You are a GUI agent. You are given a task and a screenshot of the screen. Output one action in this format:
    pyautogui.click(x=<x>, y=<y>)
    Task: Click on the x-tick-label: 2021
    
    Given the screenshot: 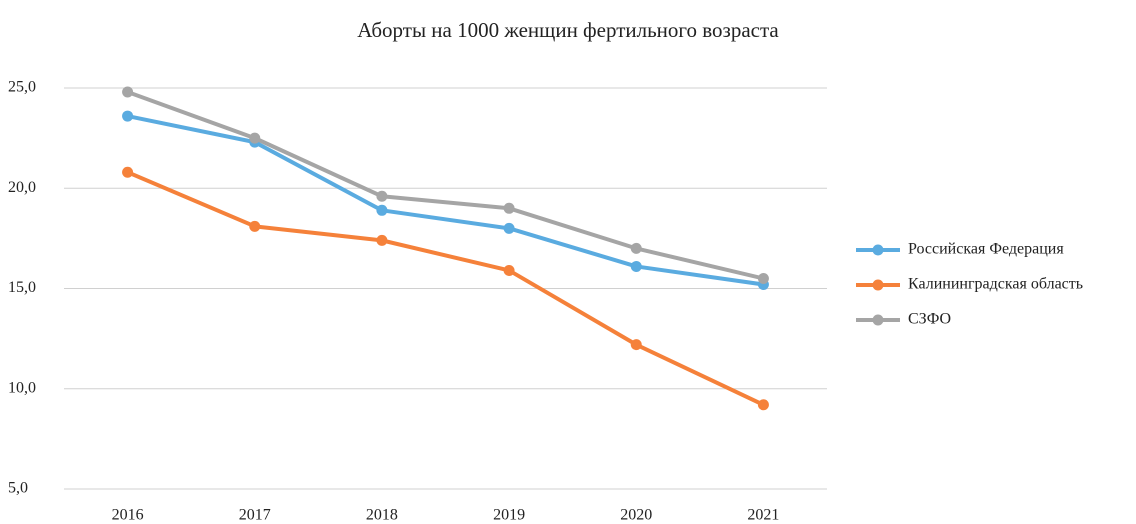 What is the action you would take?
    pyautogui.click(x=763, y=515)
    